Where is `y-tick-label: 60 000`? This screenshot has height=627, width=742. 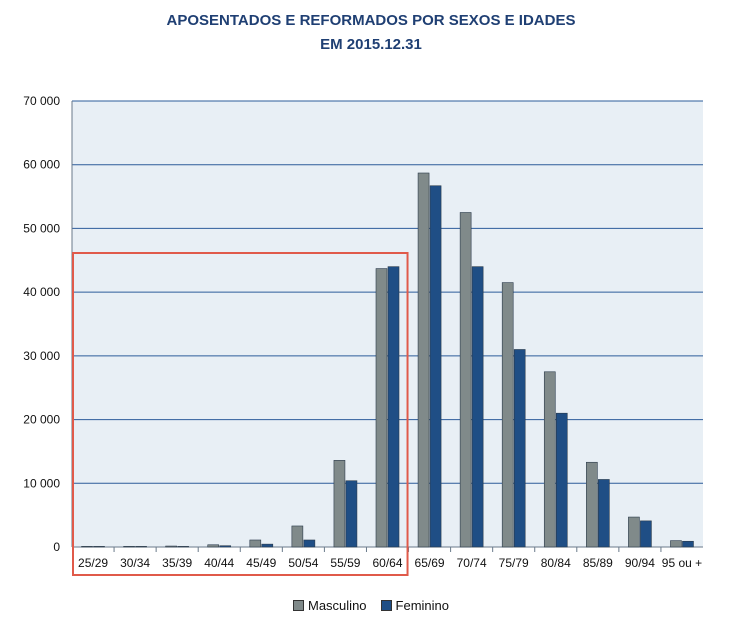
y-tick-label: 60 000 is located at coordinates (41, 165).